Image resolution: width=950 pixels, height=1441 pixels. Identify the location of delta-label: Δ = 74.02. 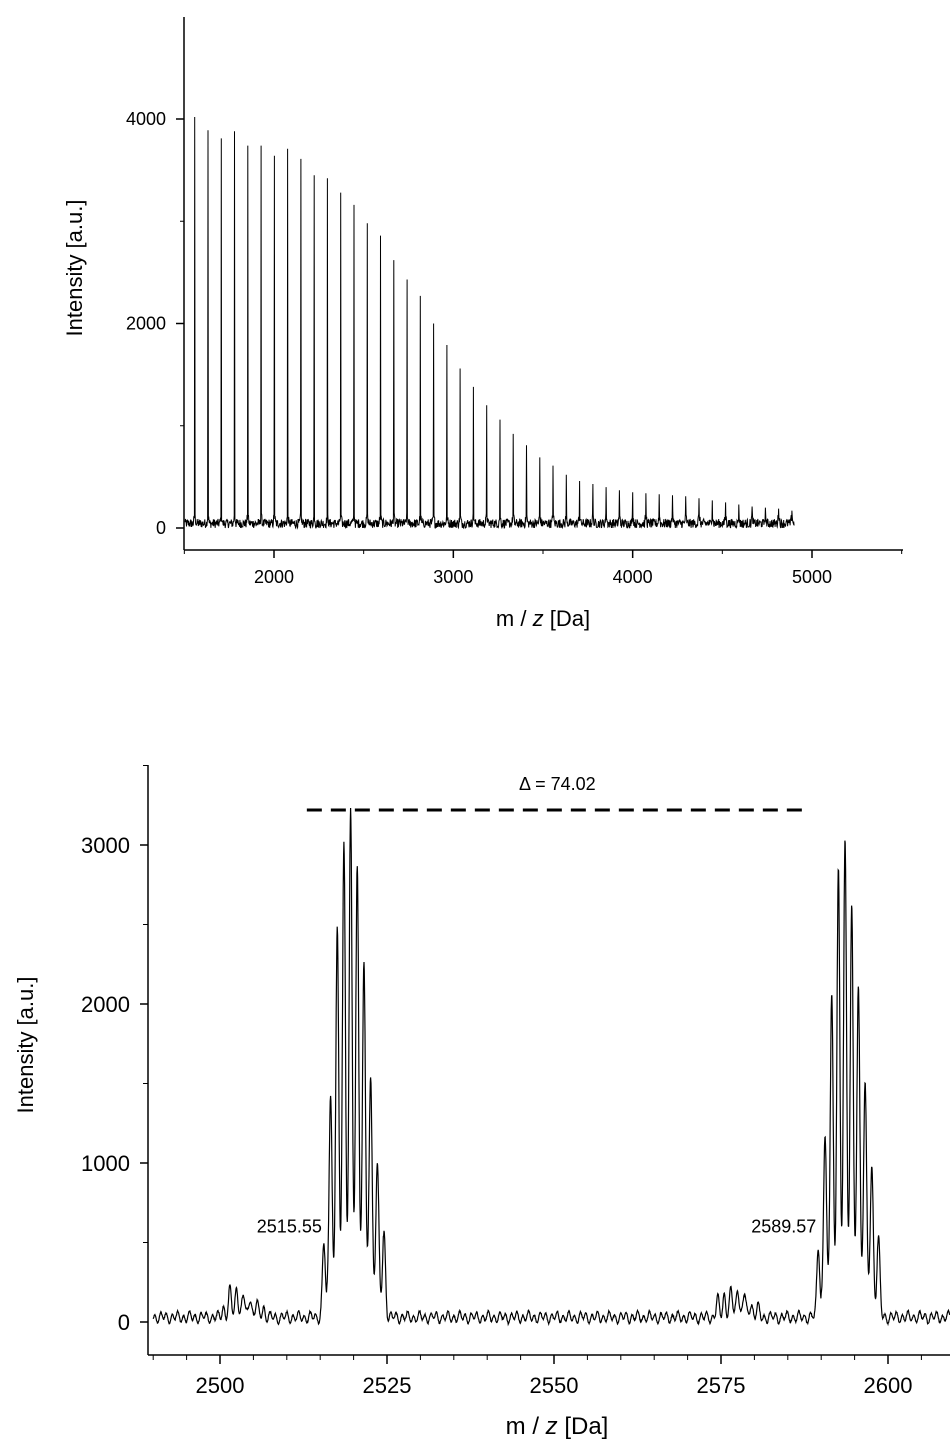
(557, 784).